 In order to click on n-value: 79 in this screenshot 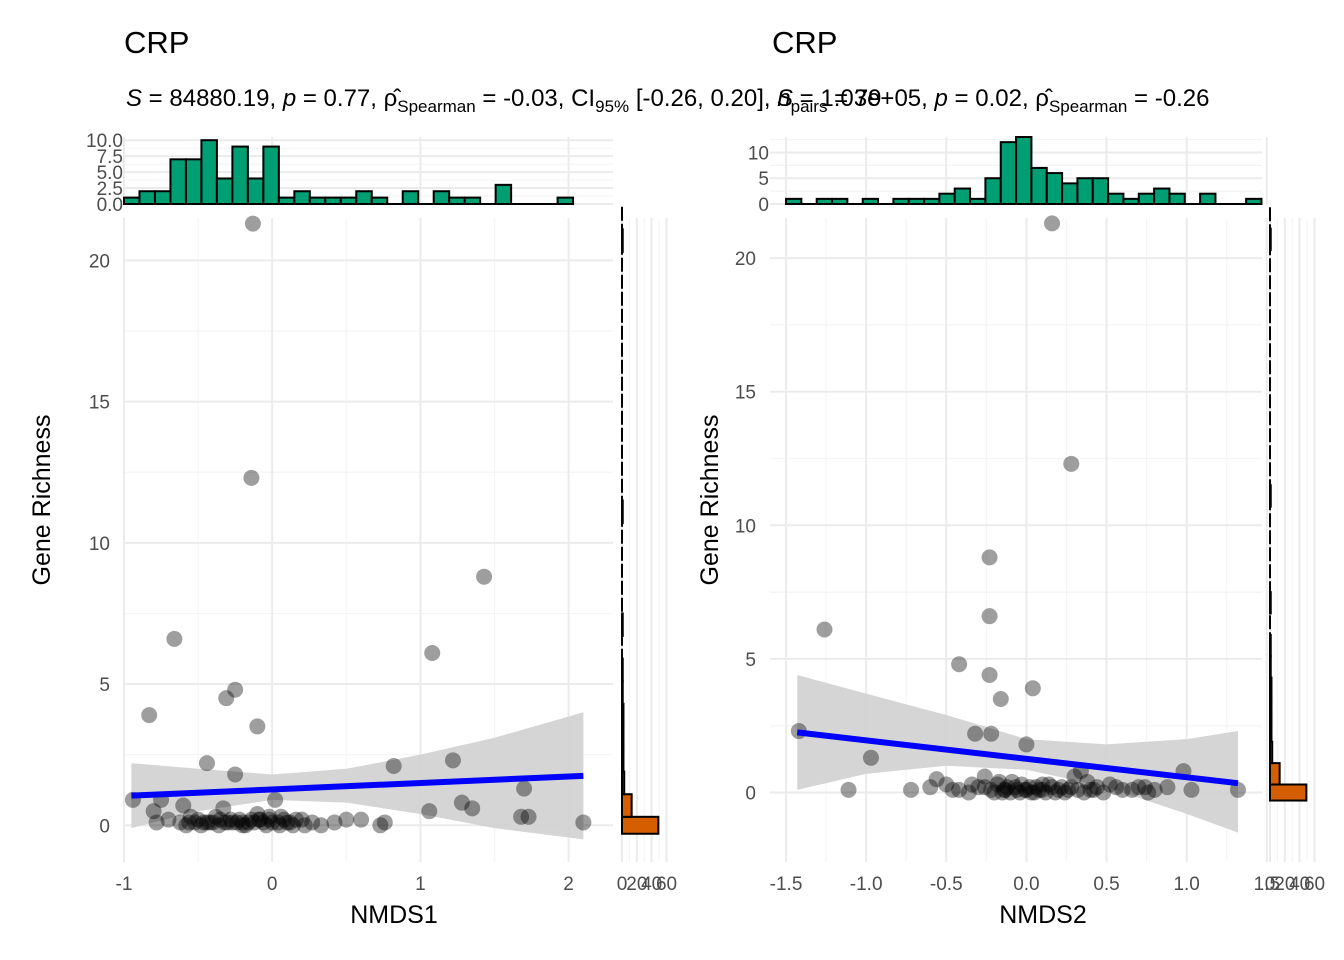, I will do `click(868, 98)`.